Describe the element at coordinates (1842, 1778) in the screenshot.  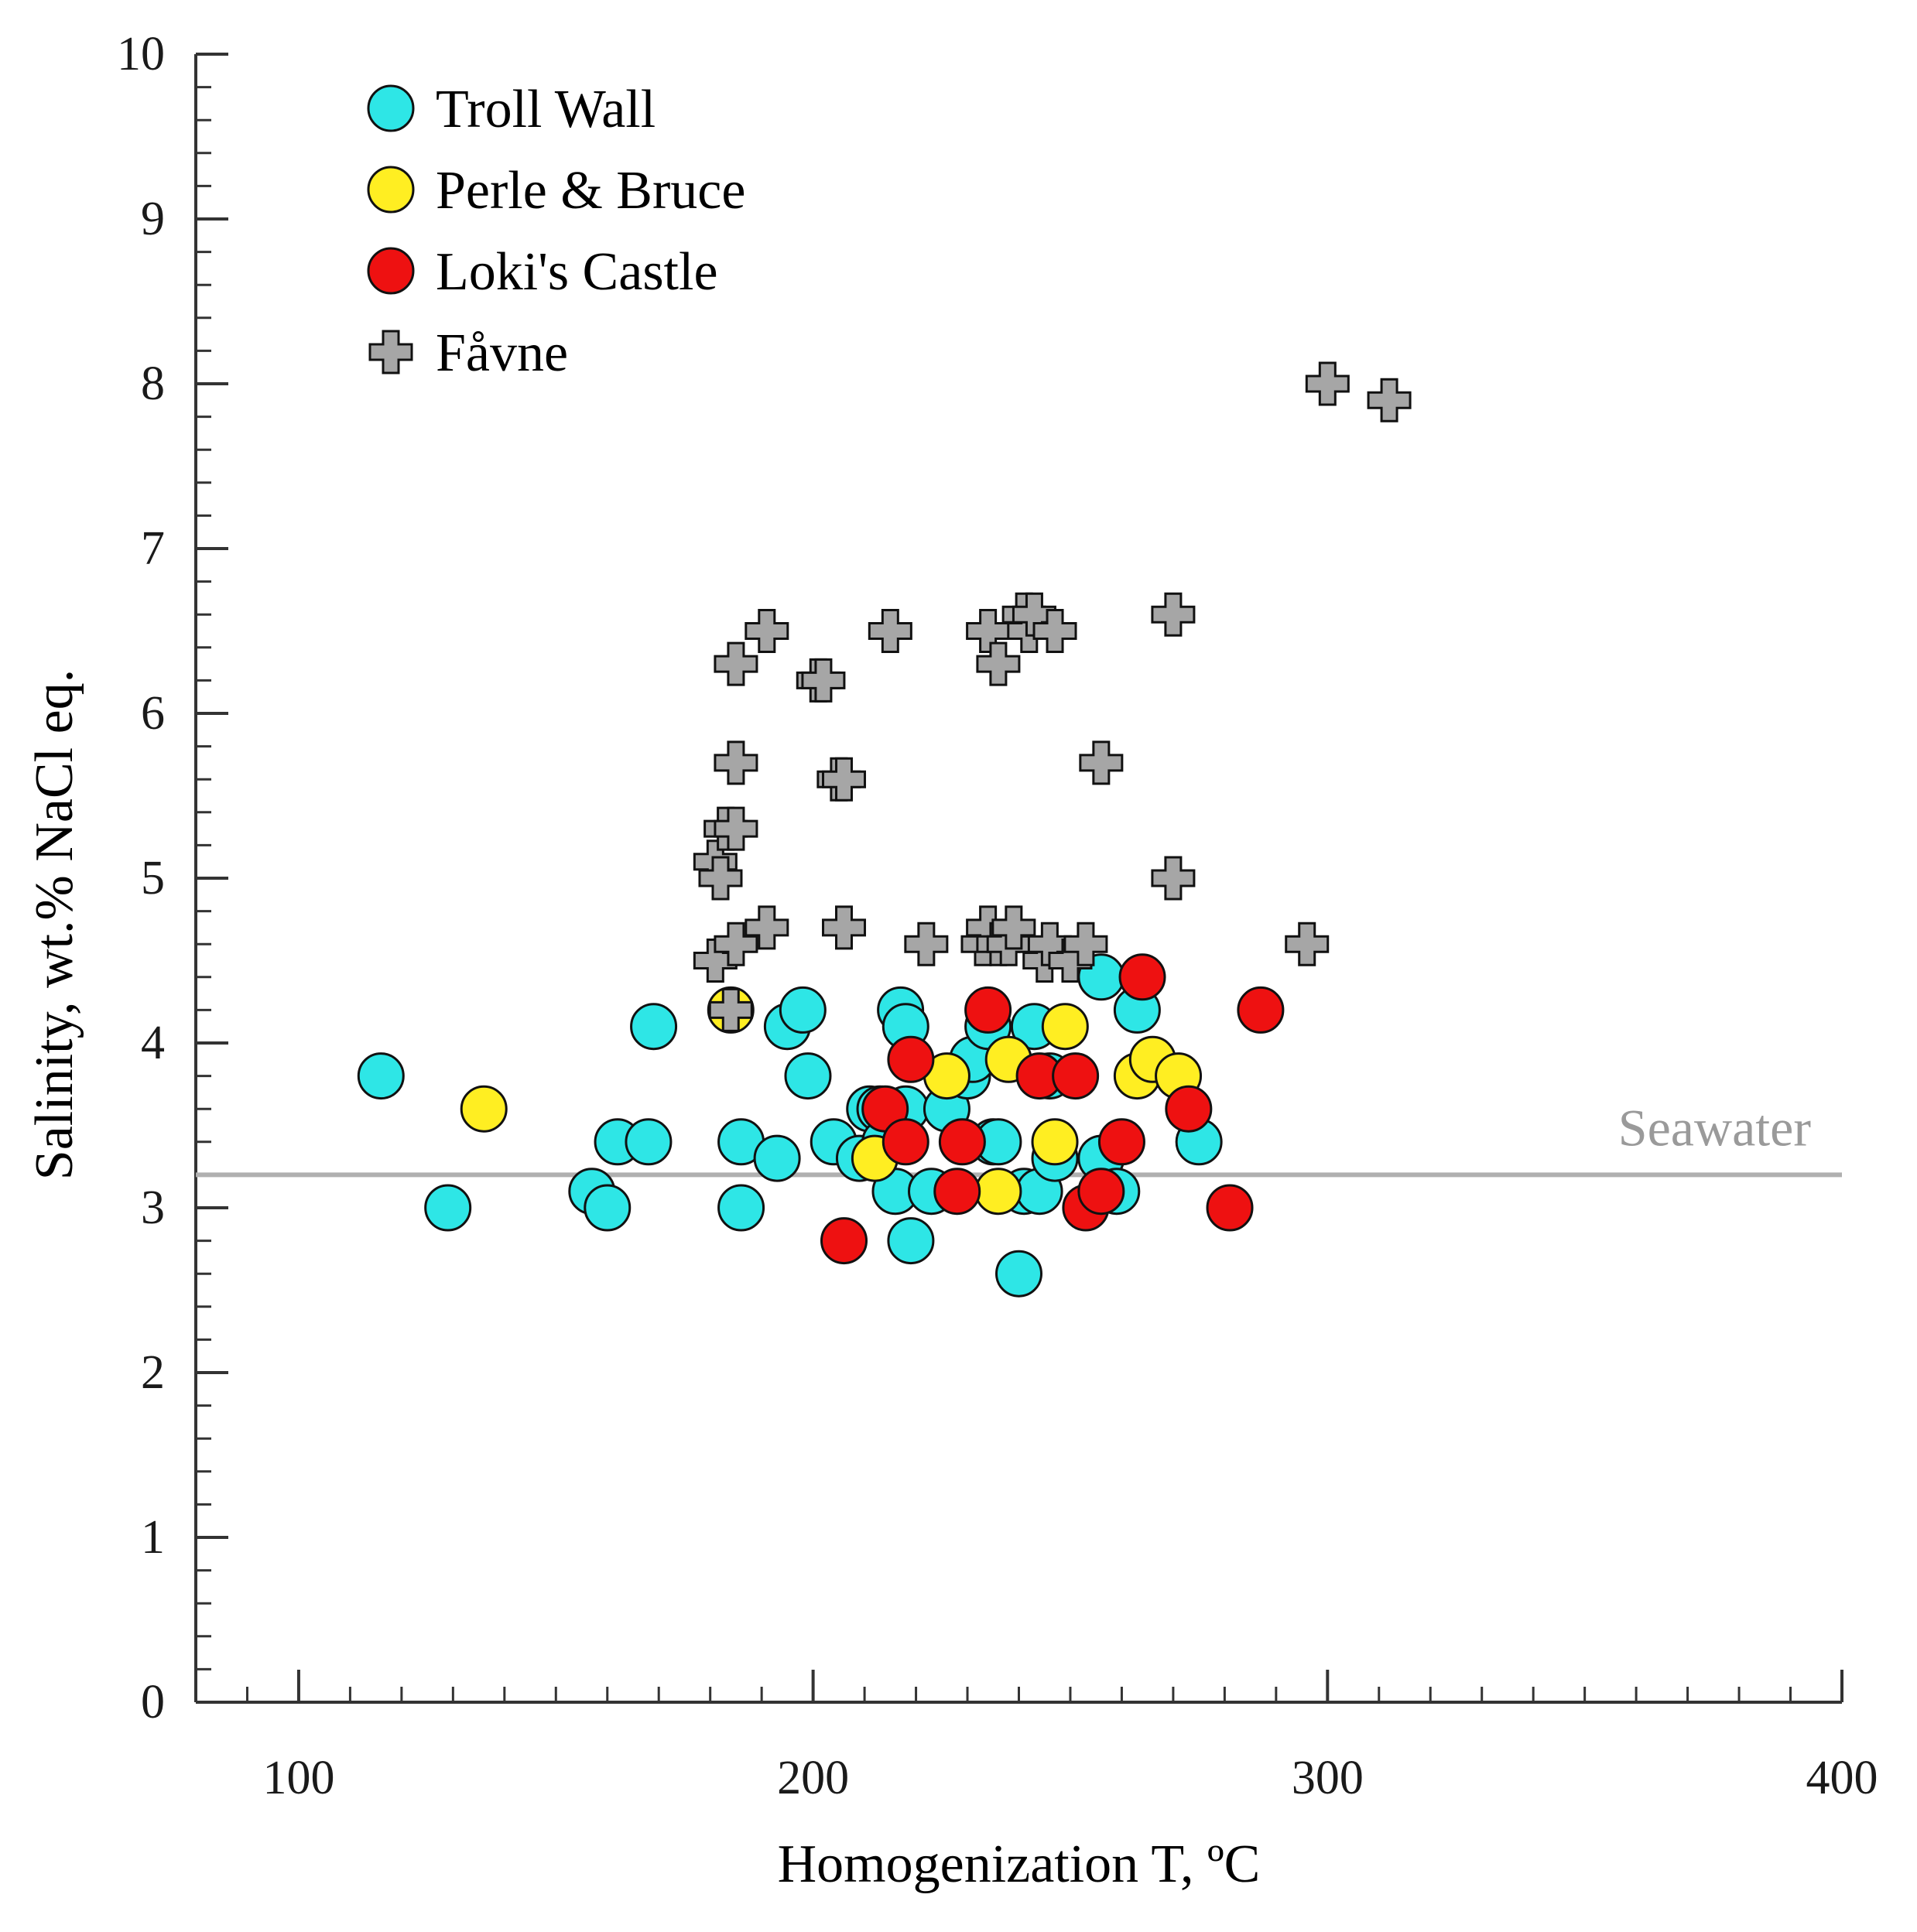
I see `x-tick-label: 400` at that location.